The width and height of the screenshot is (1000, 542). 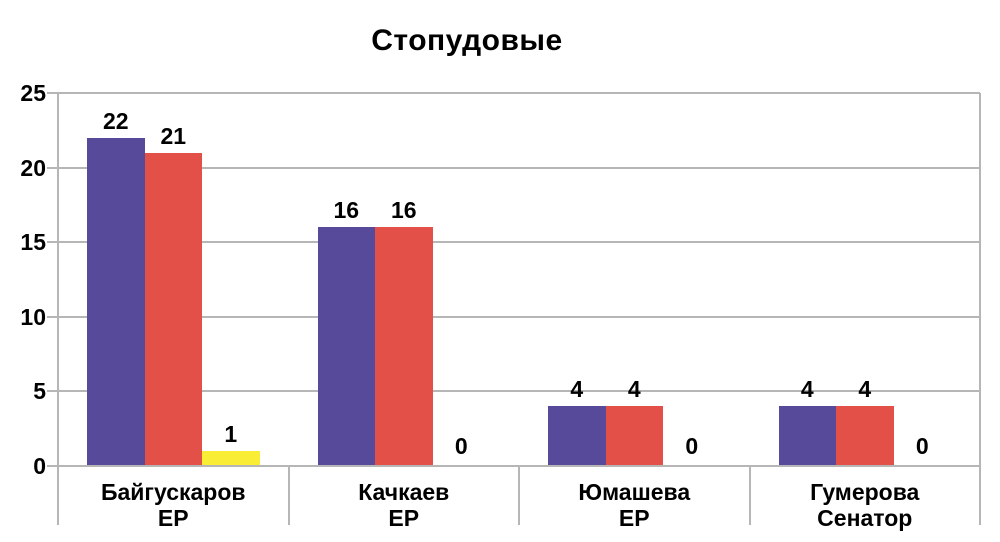 What do you see at coordinates (173, 492) in the screenshot?
I see `category-label-line: Байгускаров` at bounding box center [173, 492].